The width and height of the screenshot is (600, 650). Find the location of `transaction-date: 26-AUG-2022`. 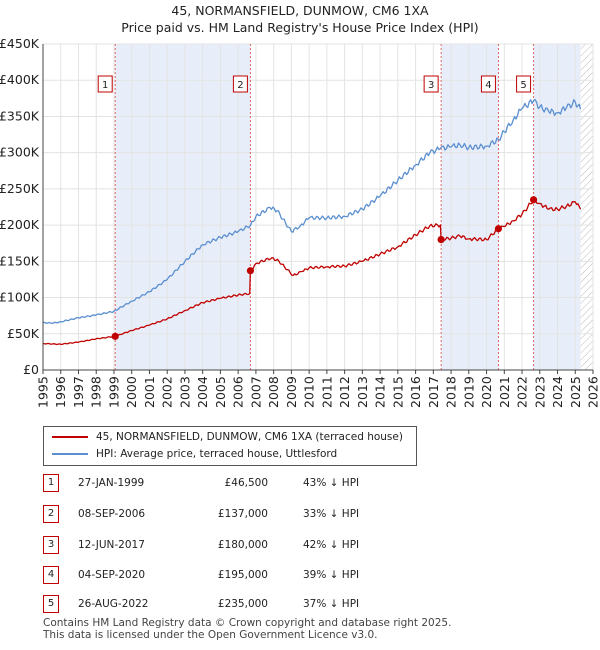

transaction-date: 26-AUG-2022 is located at coordinates (113, 604).